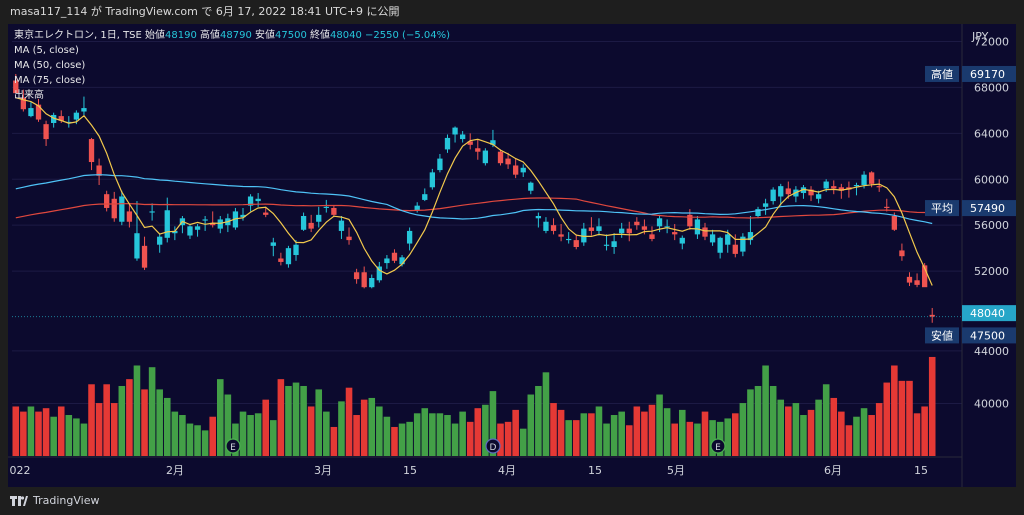 This screenshot has height=515, width=1024. Describe the element at coordinates (50, 80) in the screenshot. I see `legend-ma75: MA (75, close)` at that location.